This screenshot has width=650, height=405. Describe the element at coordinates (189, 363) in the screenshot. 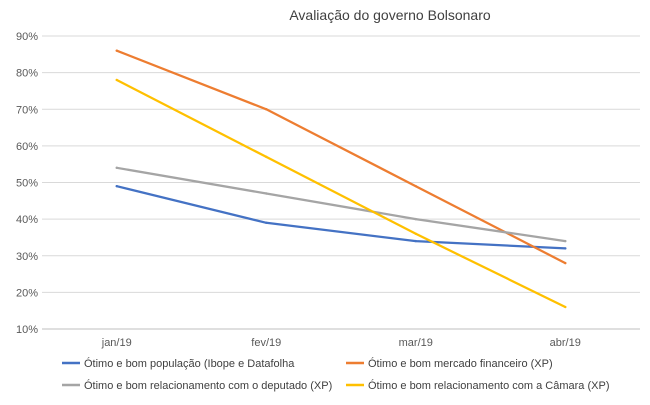

I see `legend-label-1: Ótimo e bom população (Ibope e Datafolha` at that location.